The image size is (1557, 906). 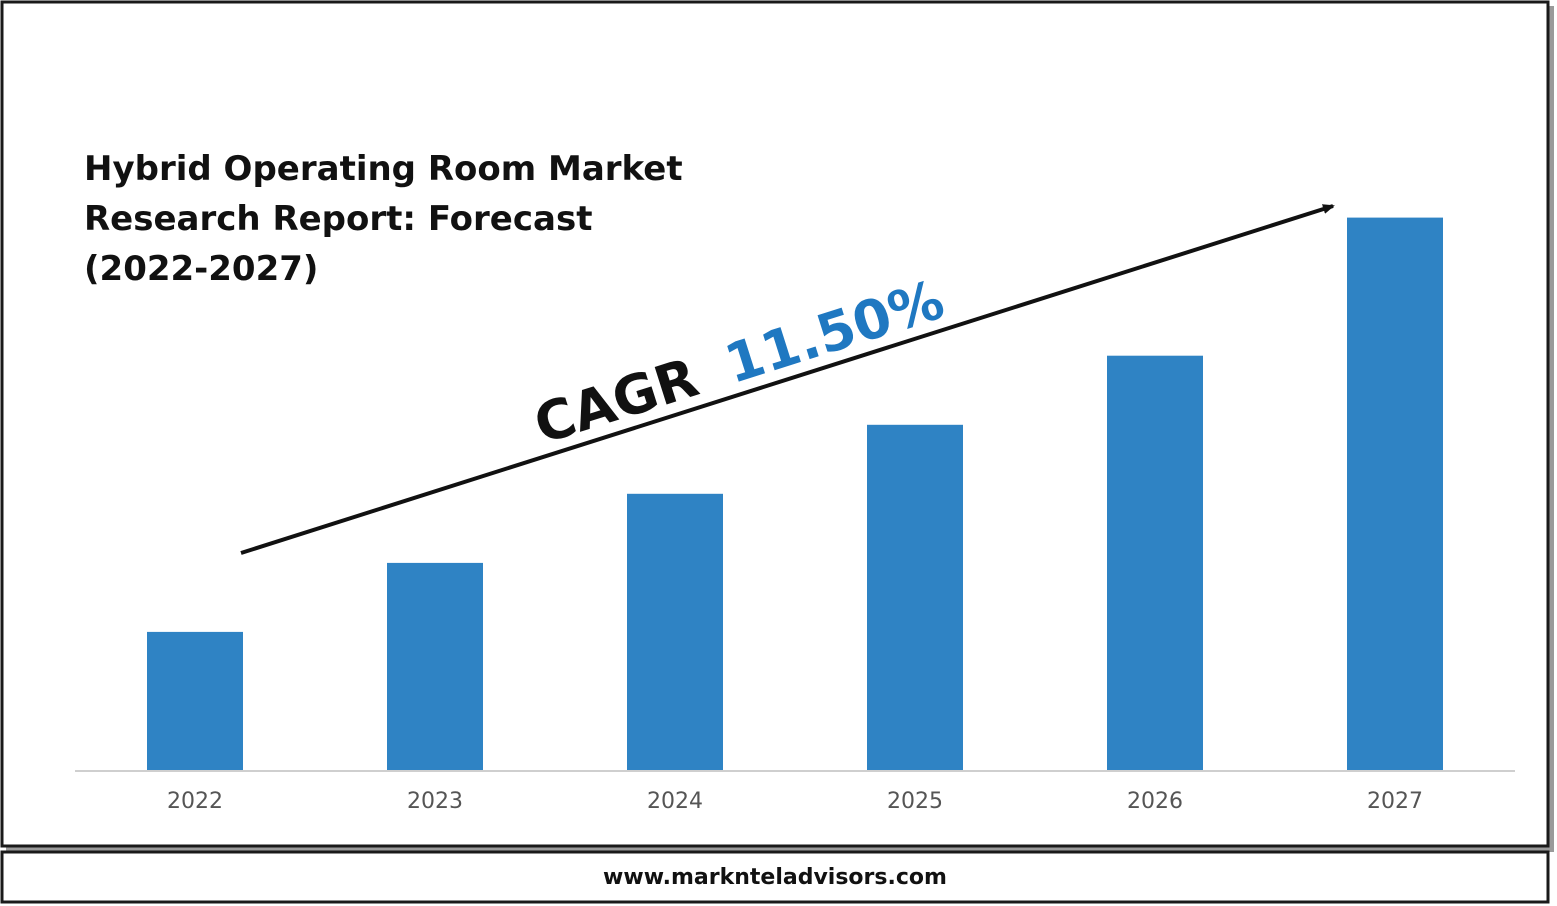 What do you see at coordinates (675, 631) in the screenshot?
I see `bar-2024` at bounding box center [675, 631].